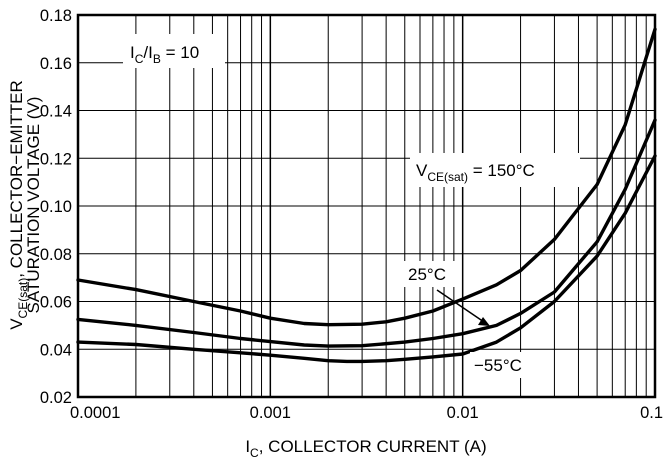  What do you see at coordinates (56, 303) in the screenshot?
I see `y-tick-label: 0.06` at bounding box center [56, 303].